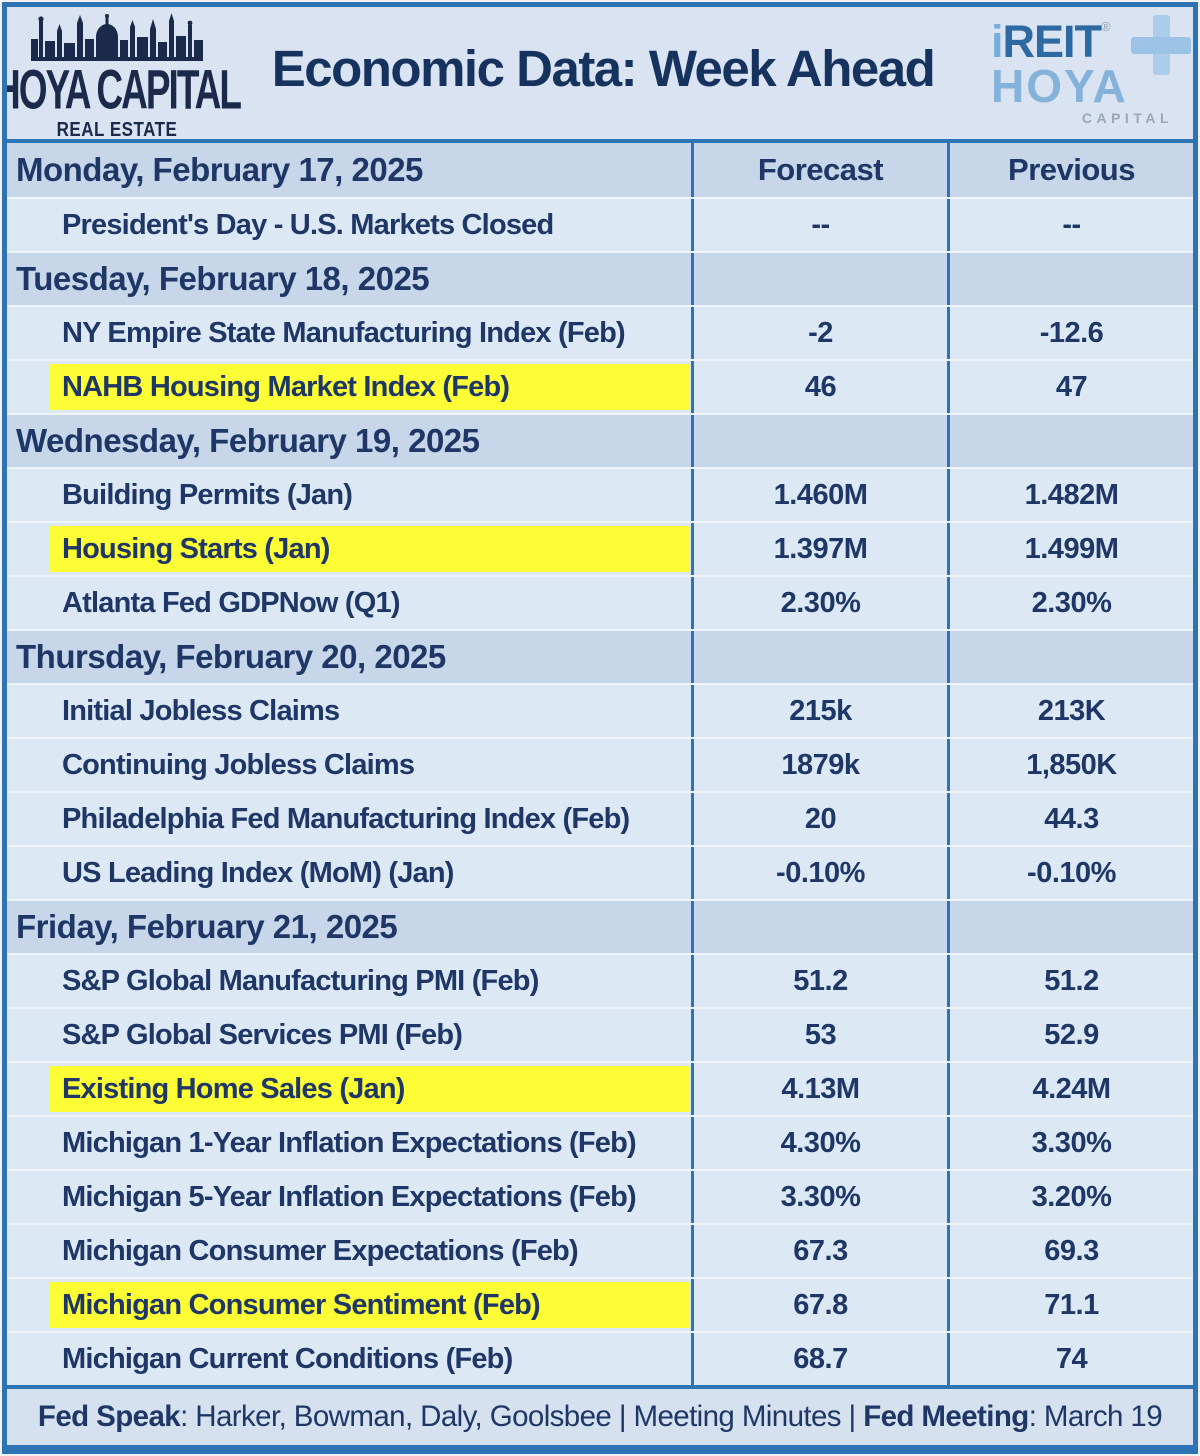 The image size is (1200, 1456). I want to click on table-row: Initial Jobless Claims 215k 213K, so click(600, 710).